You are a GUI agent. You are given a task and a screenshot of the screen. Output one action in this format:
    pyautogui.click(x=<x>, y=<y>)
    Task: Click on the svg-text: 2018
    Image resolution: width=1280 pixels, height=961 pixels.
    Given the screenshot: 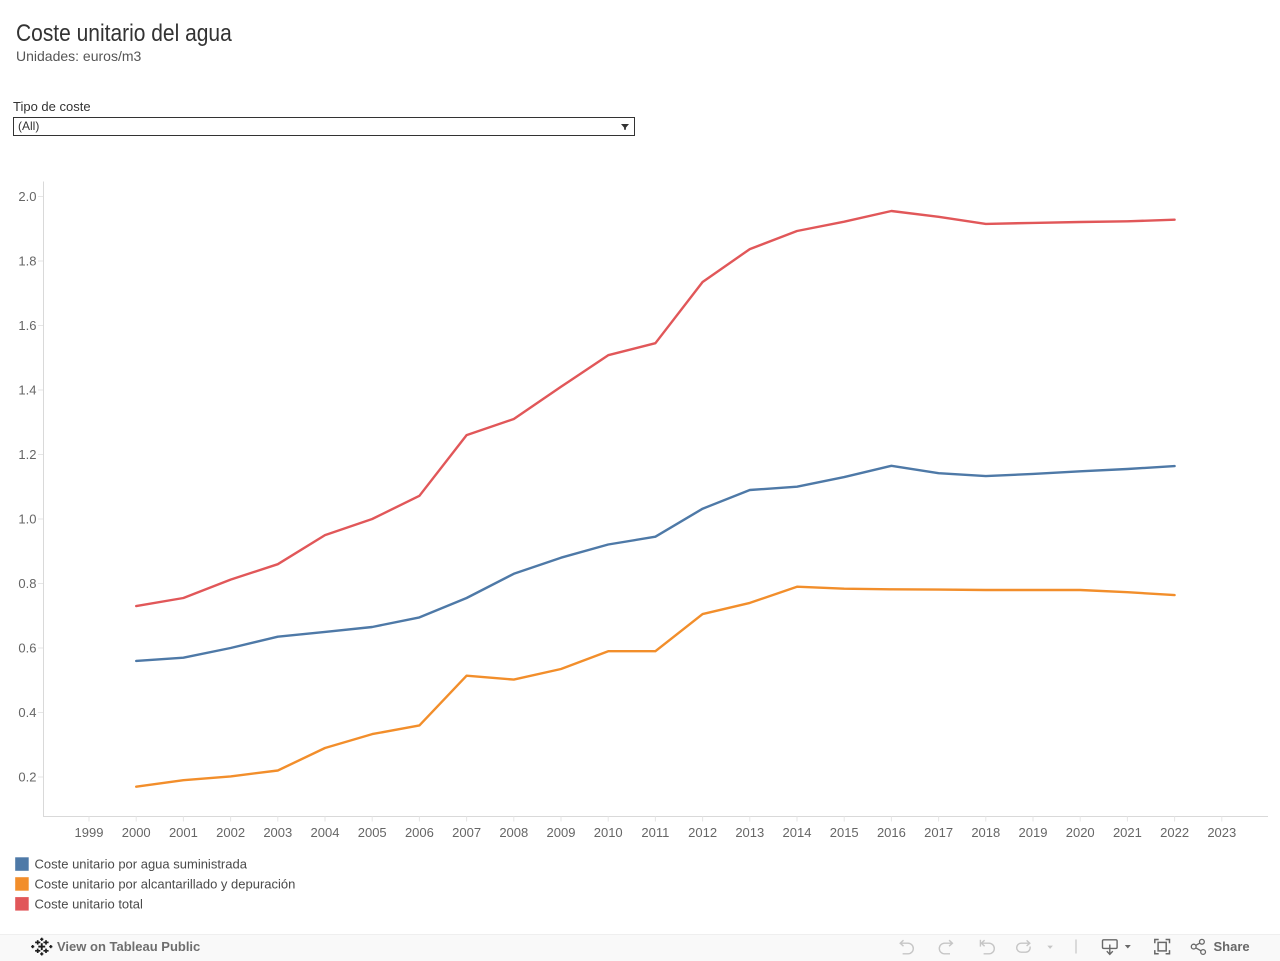 What is the action you would take?
    pyautogui.click(x=985, y=832)
    